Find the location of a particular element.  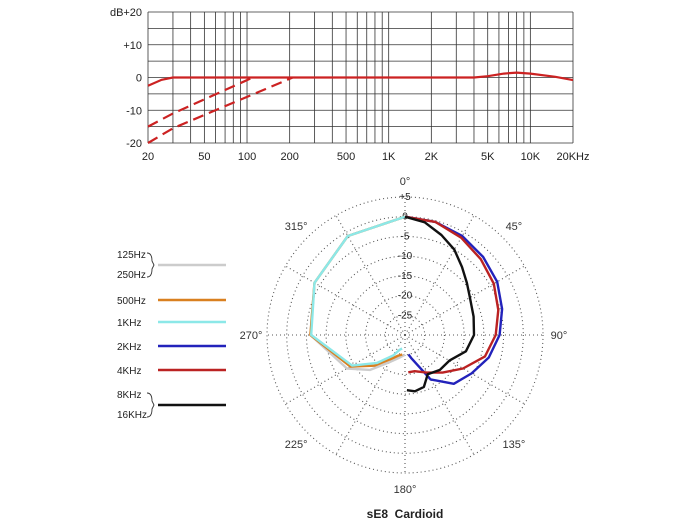

x-tick-label: 500 is located at coordinates (346, 157).